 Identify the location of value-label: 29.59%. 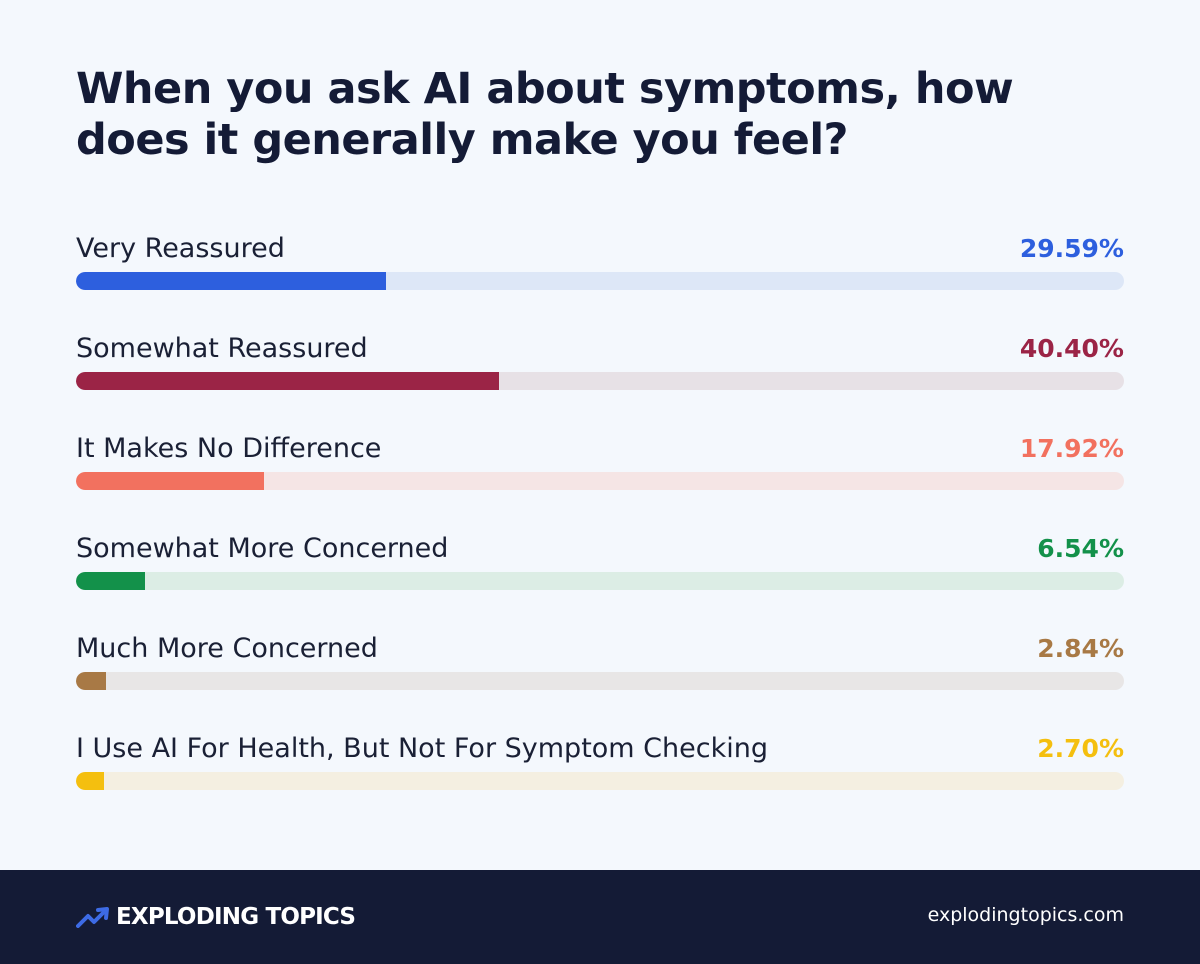
(1071, 248).